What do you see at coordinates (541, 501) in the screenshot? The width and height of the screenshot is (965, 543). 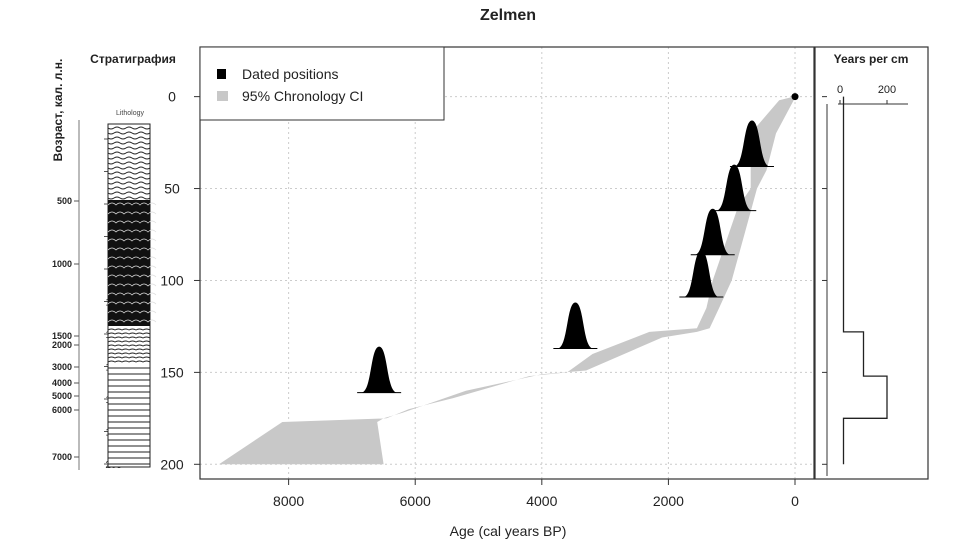 I see `x-tick-label: 4000` at bounding box center [541, 501].